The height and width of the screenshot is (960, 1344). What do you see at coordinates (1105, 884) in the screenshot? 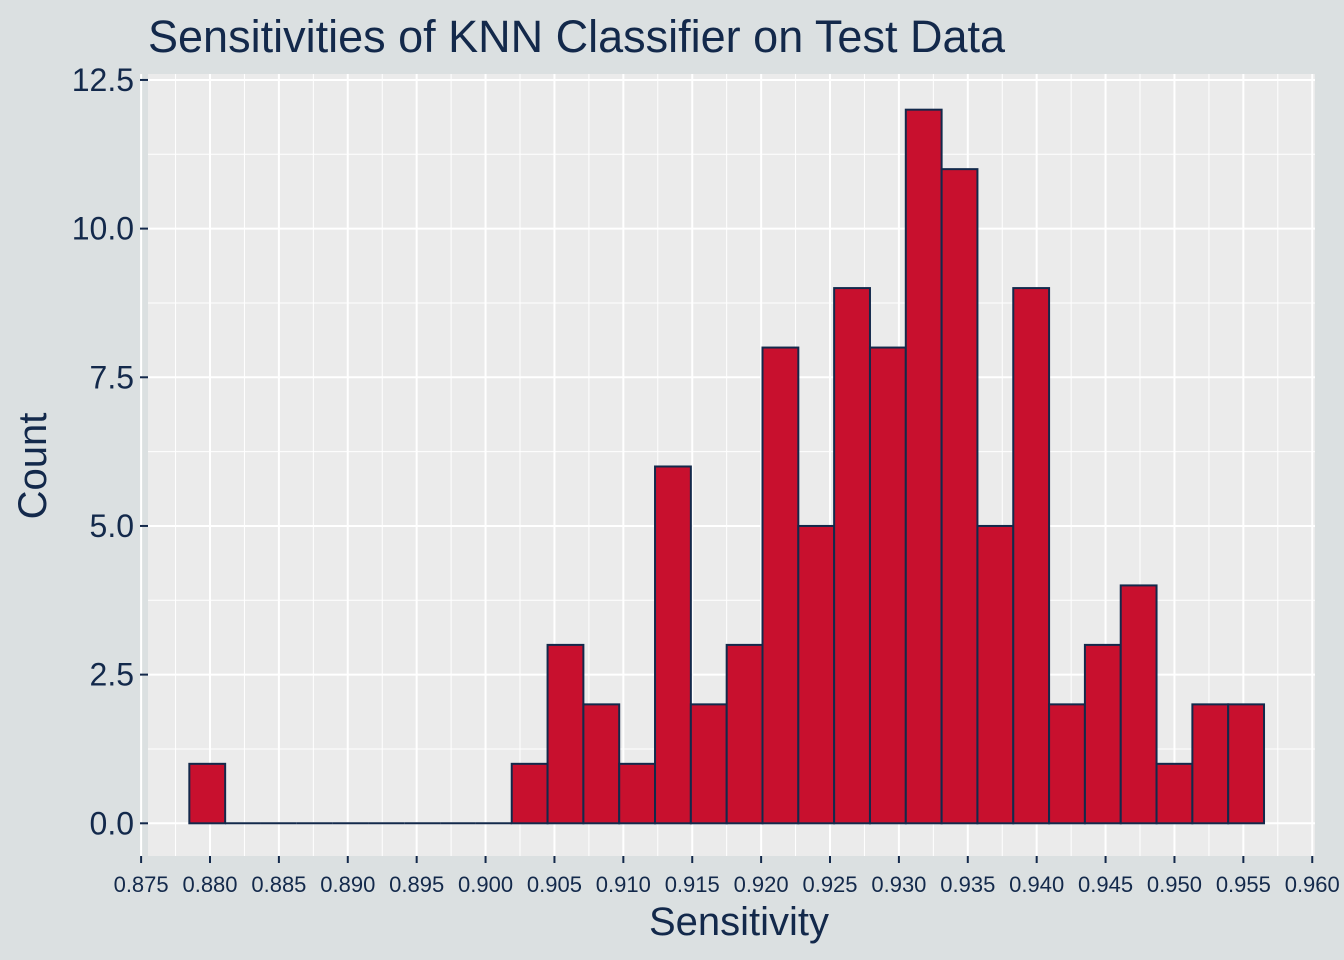
I see `x-tick-label: 0.945` at bounding box center [1105, 884].